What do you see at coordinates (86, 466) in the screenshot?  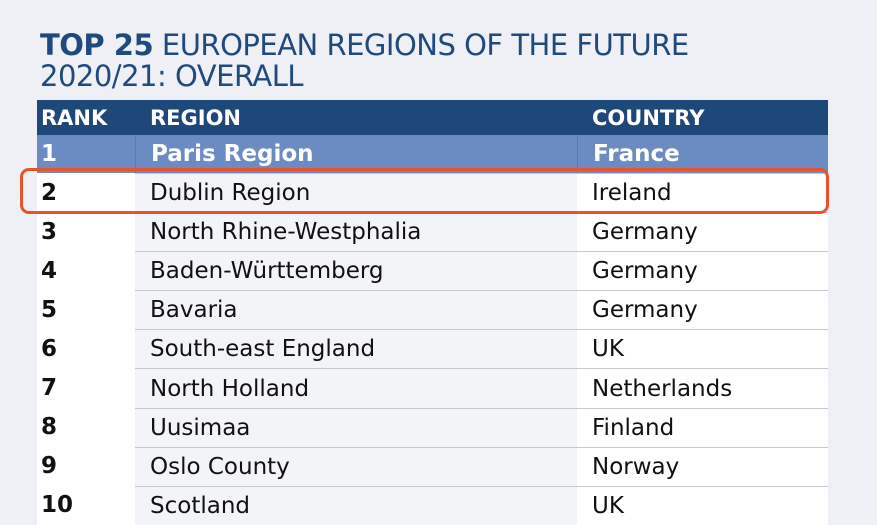 I see `rank-cell: 9` at bounding box center [86, 466].